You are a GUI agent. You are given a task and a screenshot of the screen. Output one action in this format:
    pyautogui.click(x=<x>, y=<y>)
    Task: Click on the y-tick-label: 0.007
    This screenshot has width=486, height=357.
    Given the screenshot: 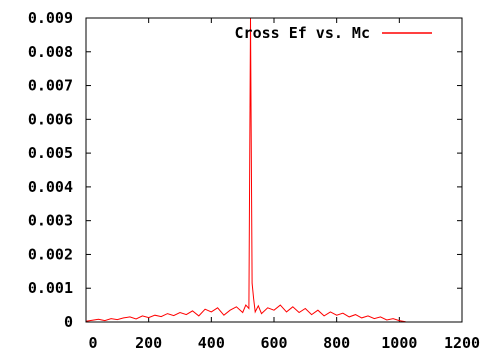 What is the action you would take?
    pyautogui.click(x=50, y=86)
    